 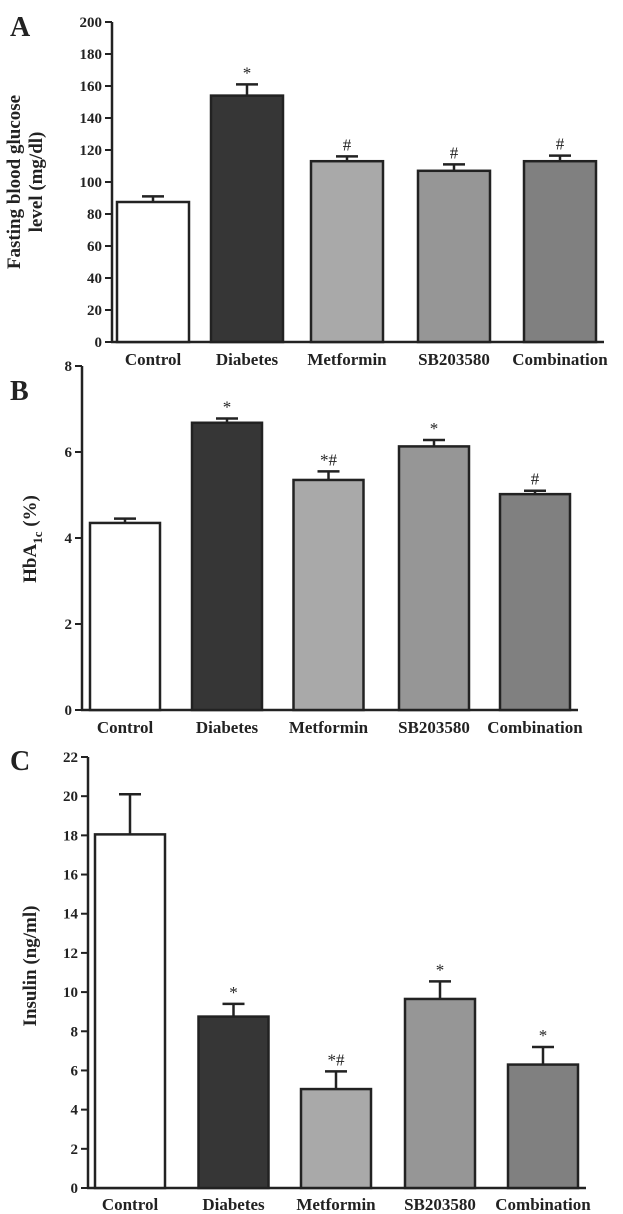 What do you see at coordinates (70, 836) in the screenshot?
I see `y-tick-label: 18` at bounding box center [70, 836].